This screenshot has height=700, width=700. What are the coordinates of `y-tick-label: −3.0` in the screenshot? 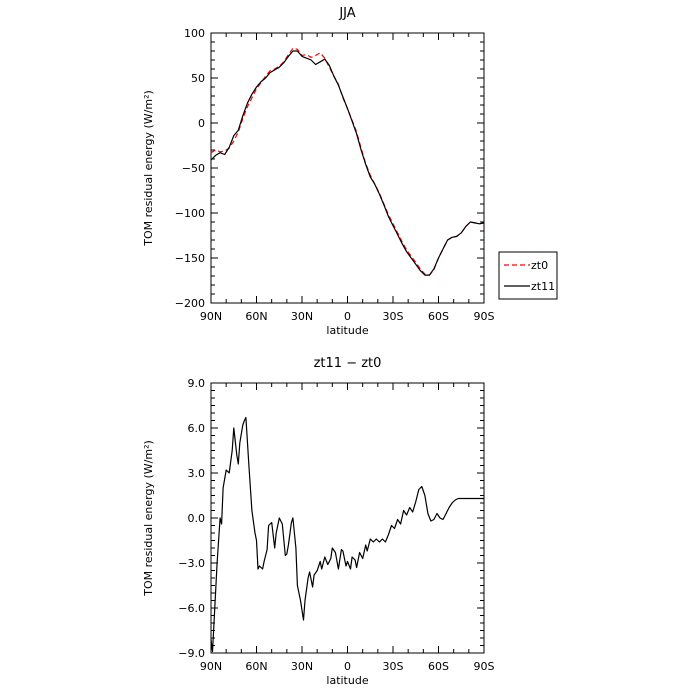 It's located at (191, 563).